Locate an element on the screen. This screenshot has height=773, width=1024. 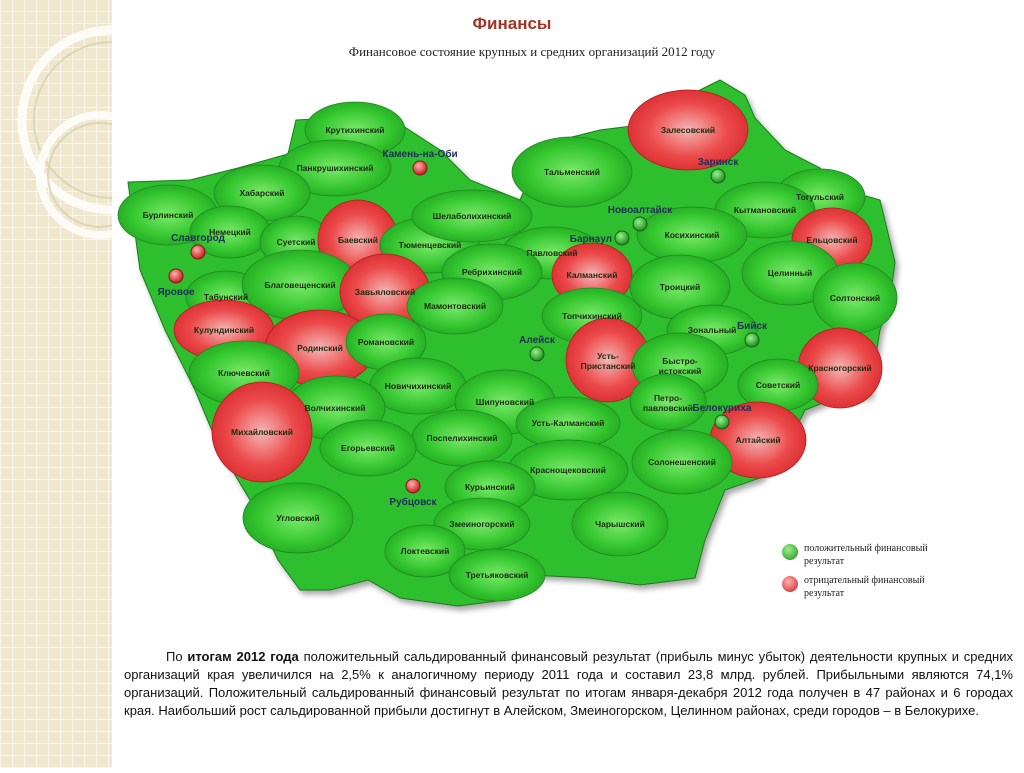
district-label-завьяловский: Завьяловский is located at coordinates (385, 292).